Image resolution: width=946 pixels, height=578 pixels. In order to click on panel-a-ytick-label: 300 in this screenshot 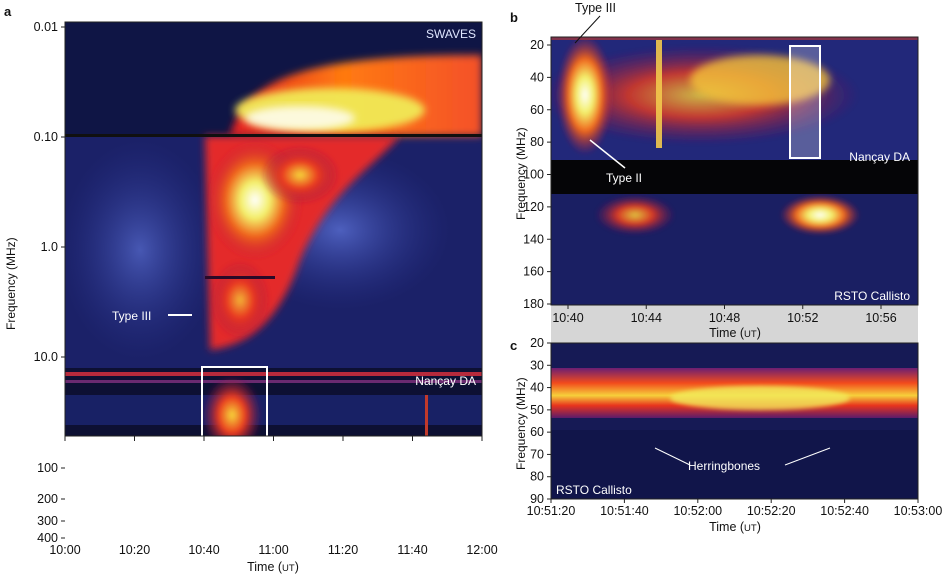, I will do `click(47, 521)`.